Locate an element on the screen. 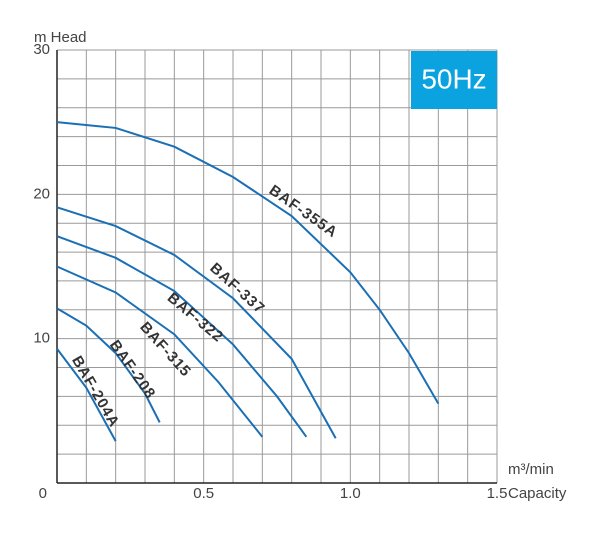 The width and height of the screenshot is (602, 558). x-axis-label: Capacity is located at coordinates (537, 493).